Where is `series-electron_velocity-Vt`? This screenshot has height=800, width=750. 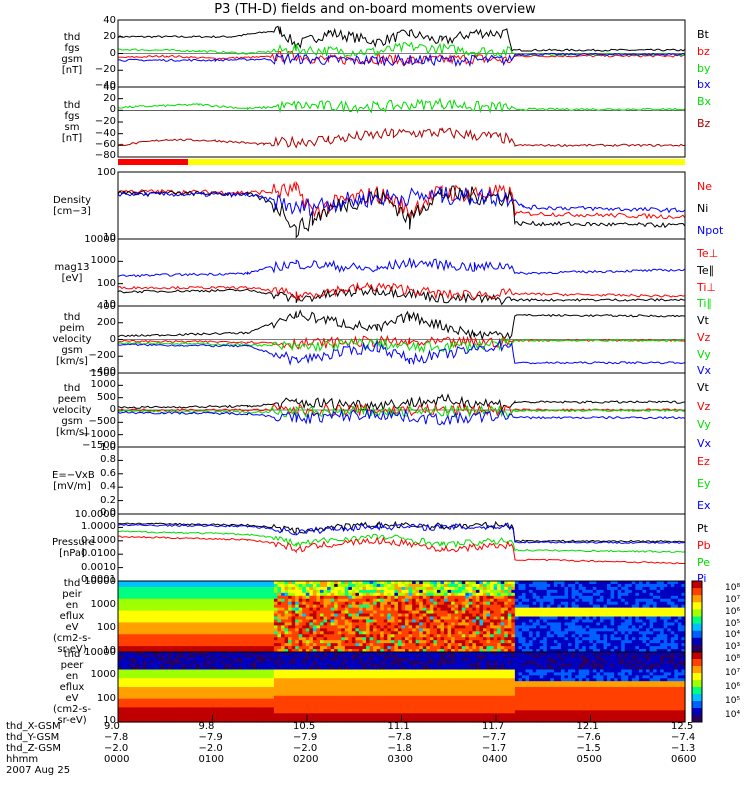 series-electron_velocity-Vt is located at coordinates (401, 402).